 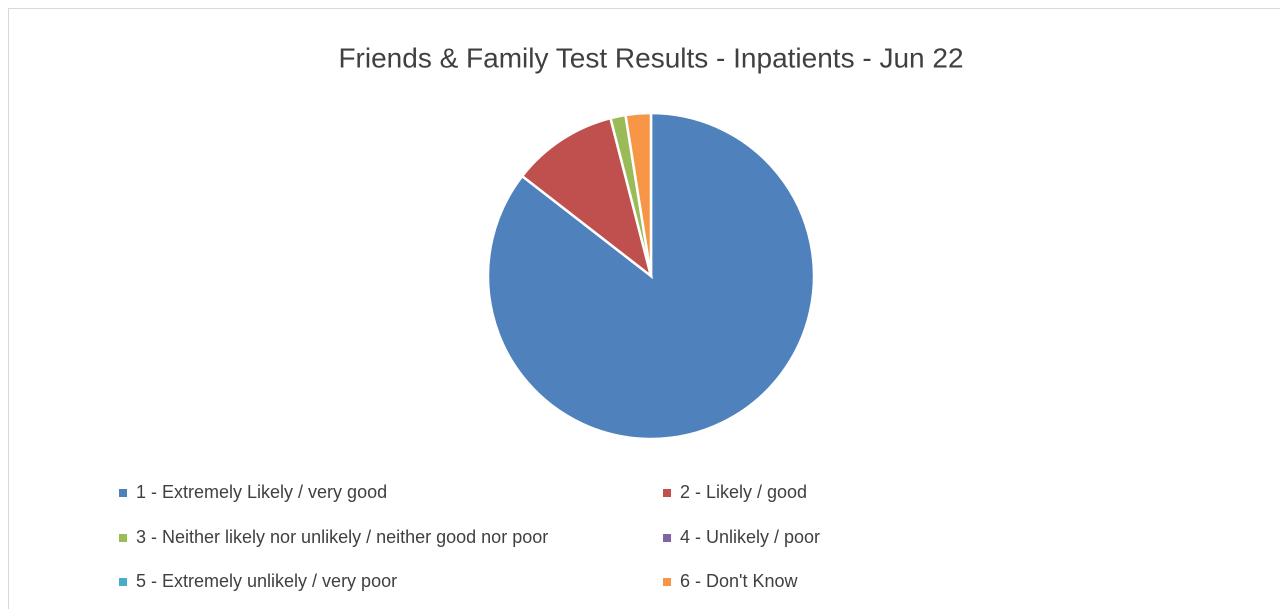 I want to click on legend-label: 2 - Likely / good, so click(x=743, y=492).